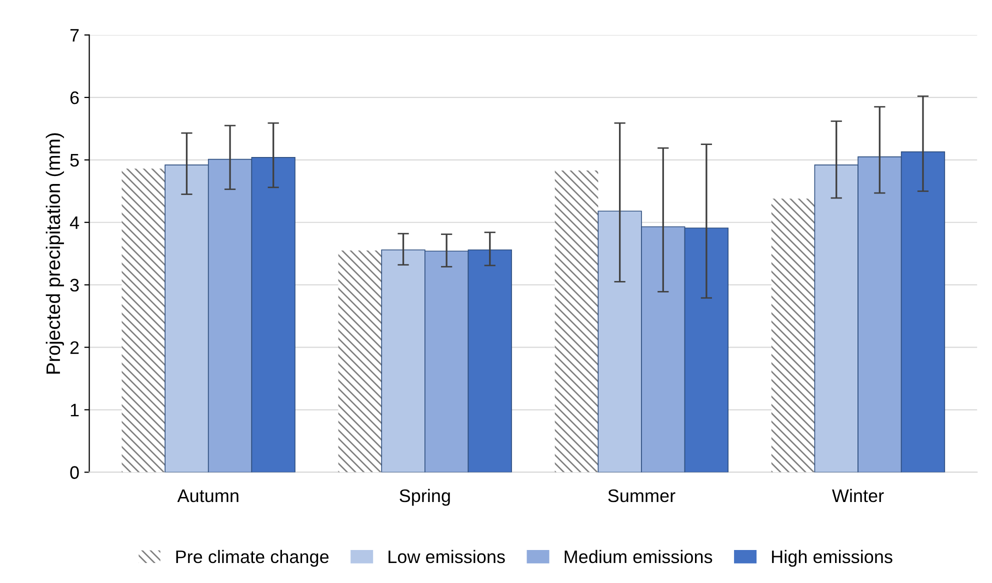  Describe the element at coordinates (638, 557) in the screenshot. I see `legend-label: Medium emissions` at that location.